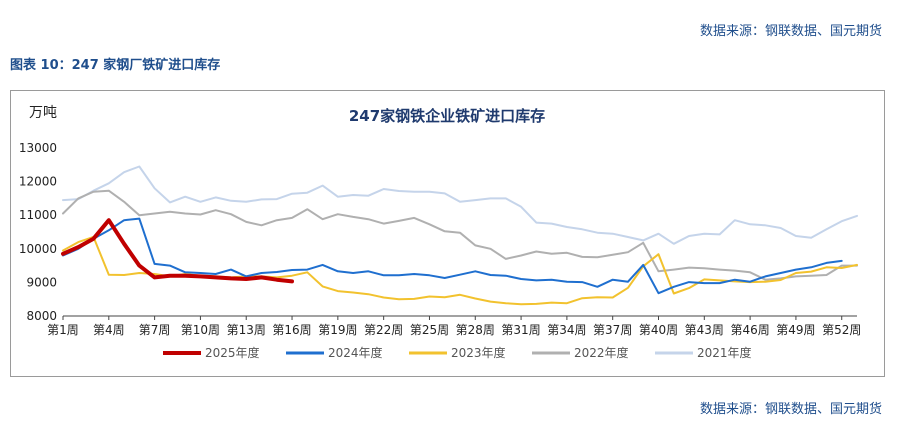 Image resolution: width=909 pixels, height=425 pixels. What do you see at coordinates (232, 352) in the screenshot?
I see `legend-label: 2025年度` at bounding box center [232, 352].